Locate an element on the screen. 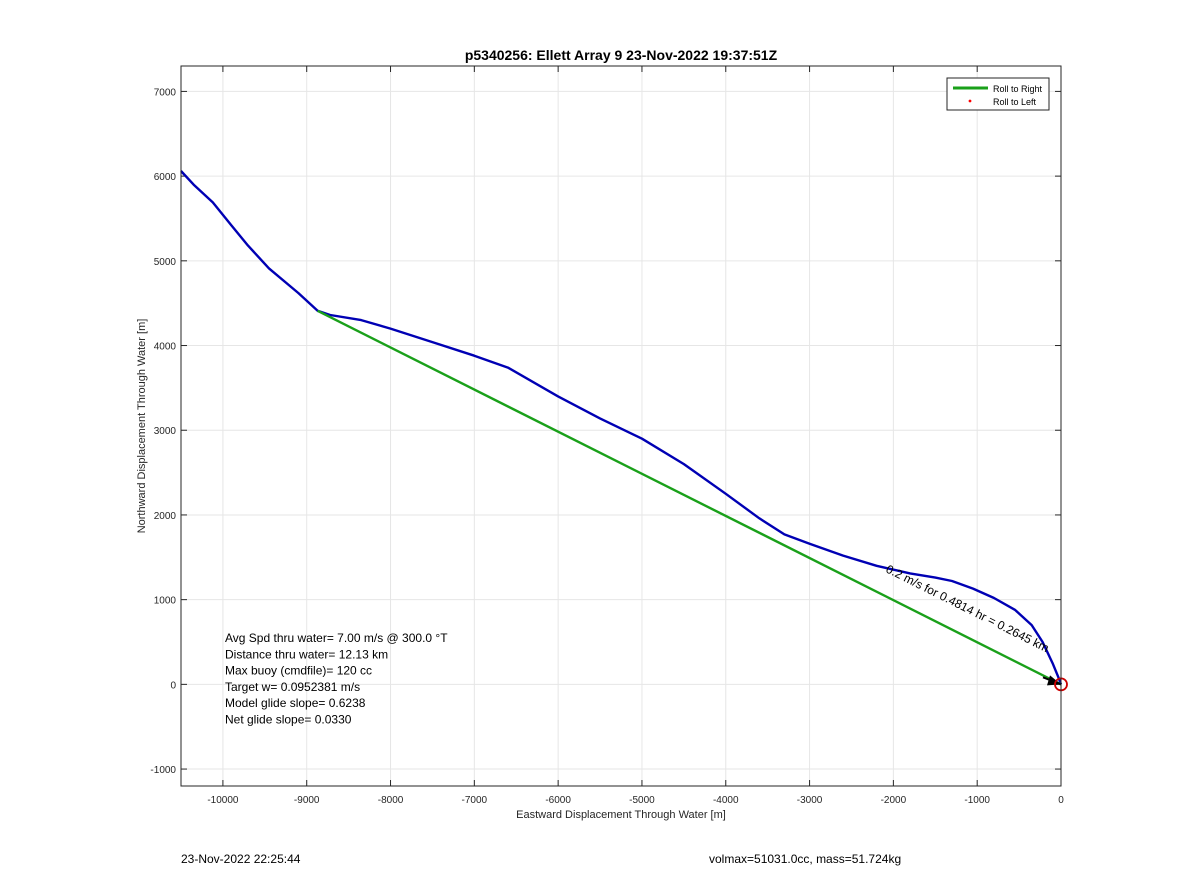 The height and width of the screenshot is (885, 1200). y-tick-label: 1000 is located at coordinates (165, 601).